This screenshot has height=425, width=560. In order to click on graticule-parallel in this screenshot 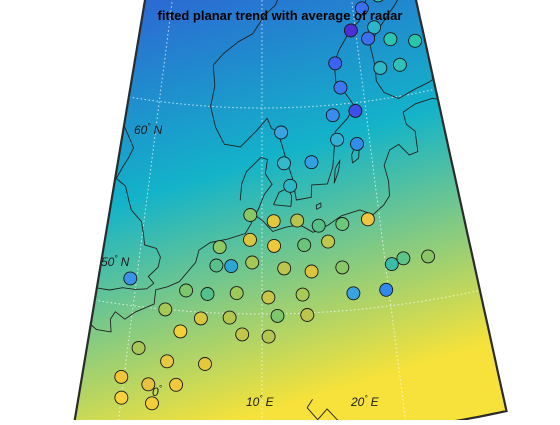, I will do `click(282, 98)`.